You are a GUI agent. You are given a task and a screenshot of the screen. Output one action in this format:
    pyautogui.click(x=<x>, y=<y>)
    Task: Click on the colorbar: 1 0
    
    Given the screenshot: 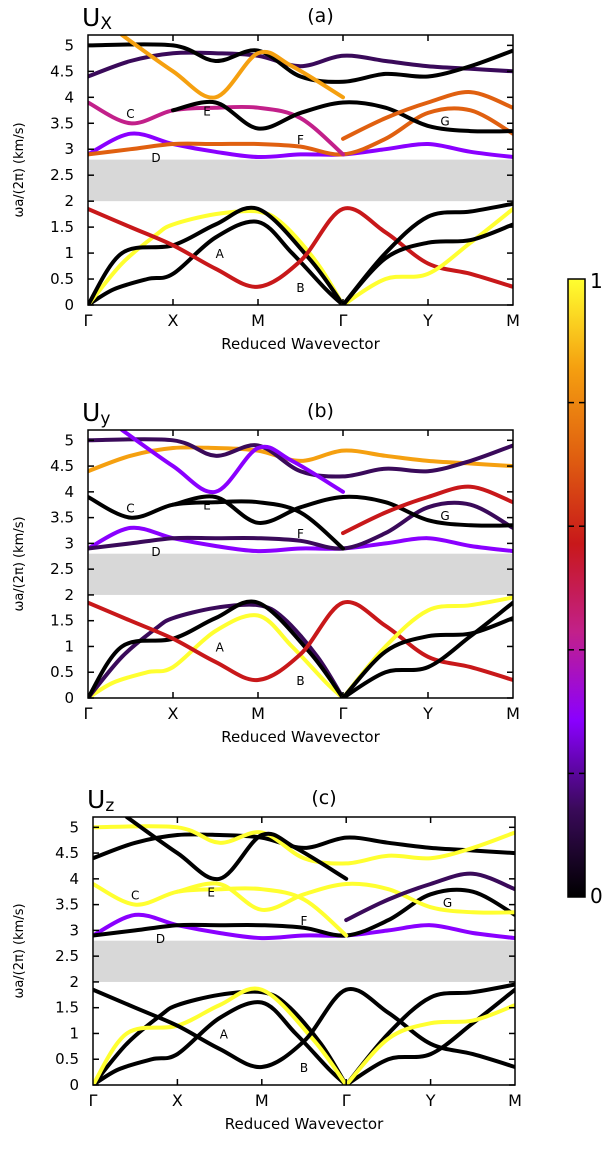 What is the action you would take?
    pyautogui.click(x=585, y=588)
    